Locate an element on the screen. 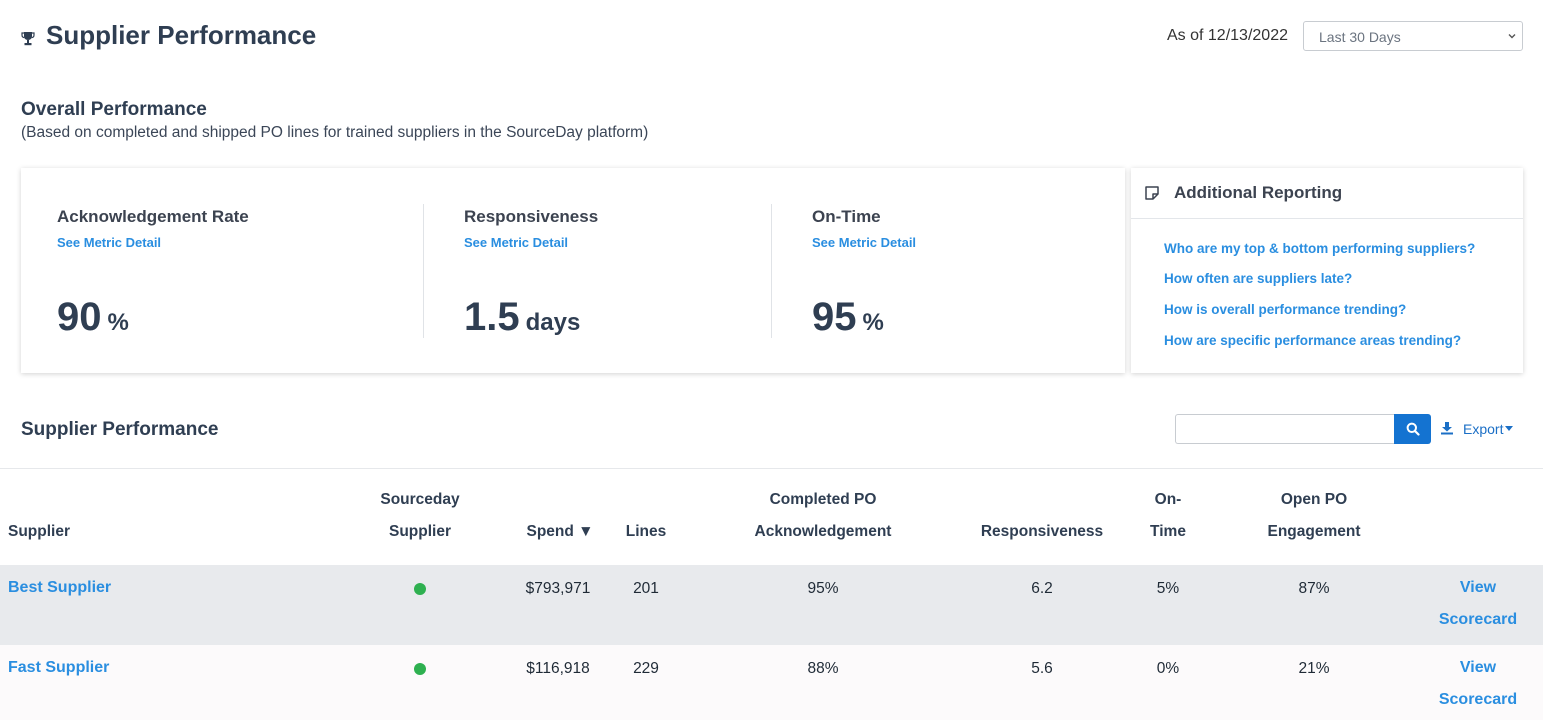  trophy-icon is located at coordinates (28, 39).